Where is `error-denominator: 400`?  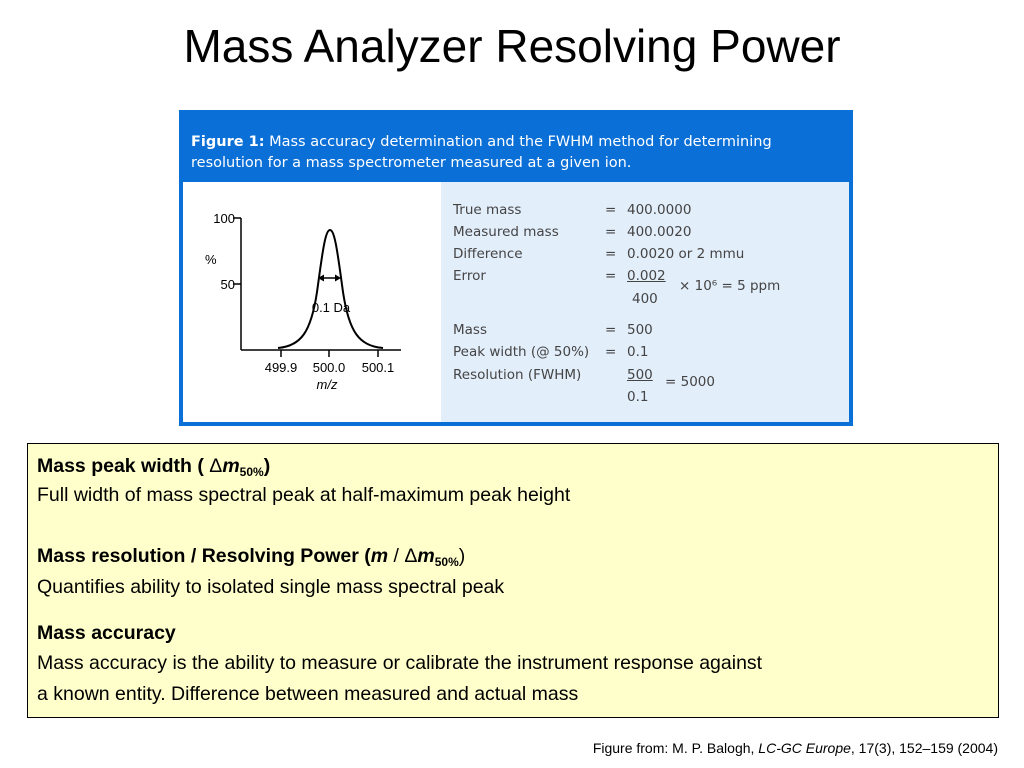
error-denominator: 400 is located at coordinates (645, 299).